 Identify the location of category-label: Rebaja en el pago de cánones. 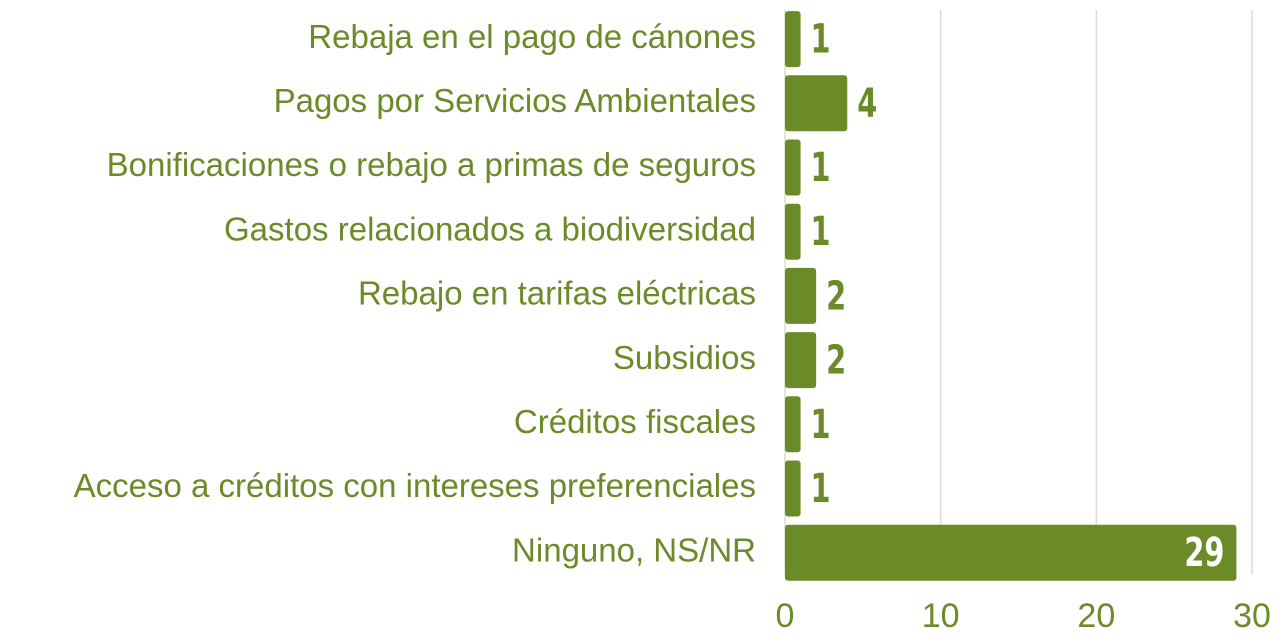
(532, 36).